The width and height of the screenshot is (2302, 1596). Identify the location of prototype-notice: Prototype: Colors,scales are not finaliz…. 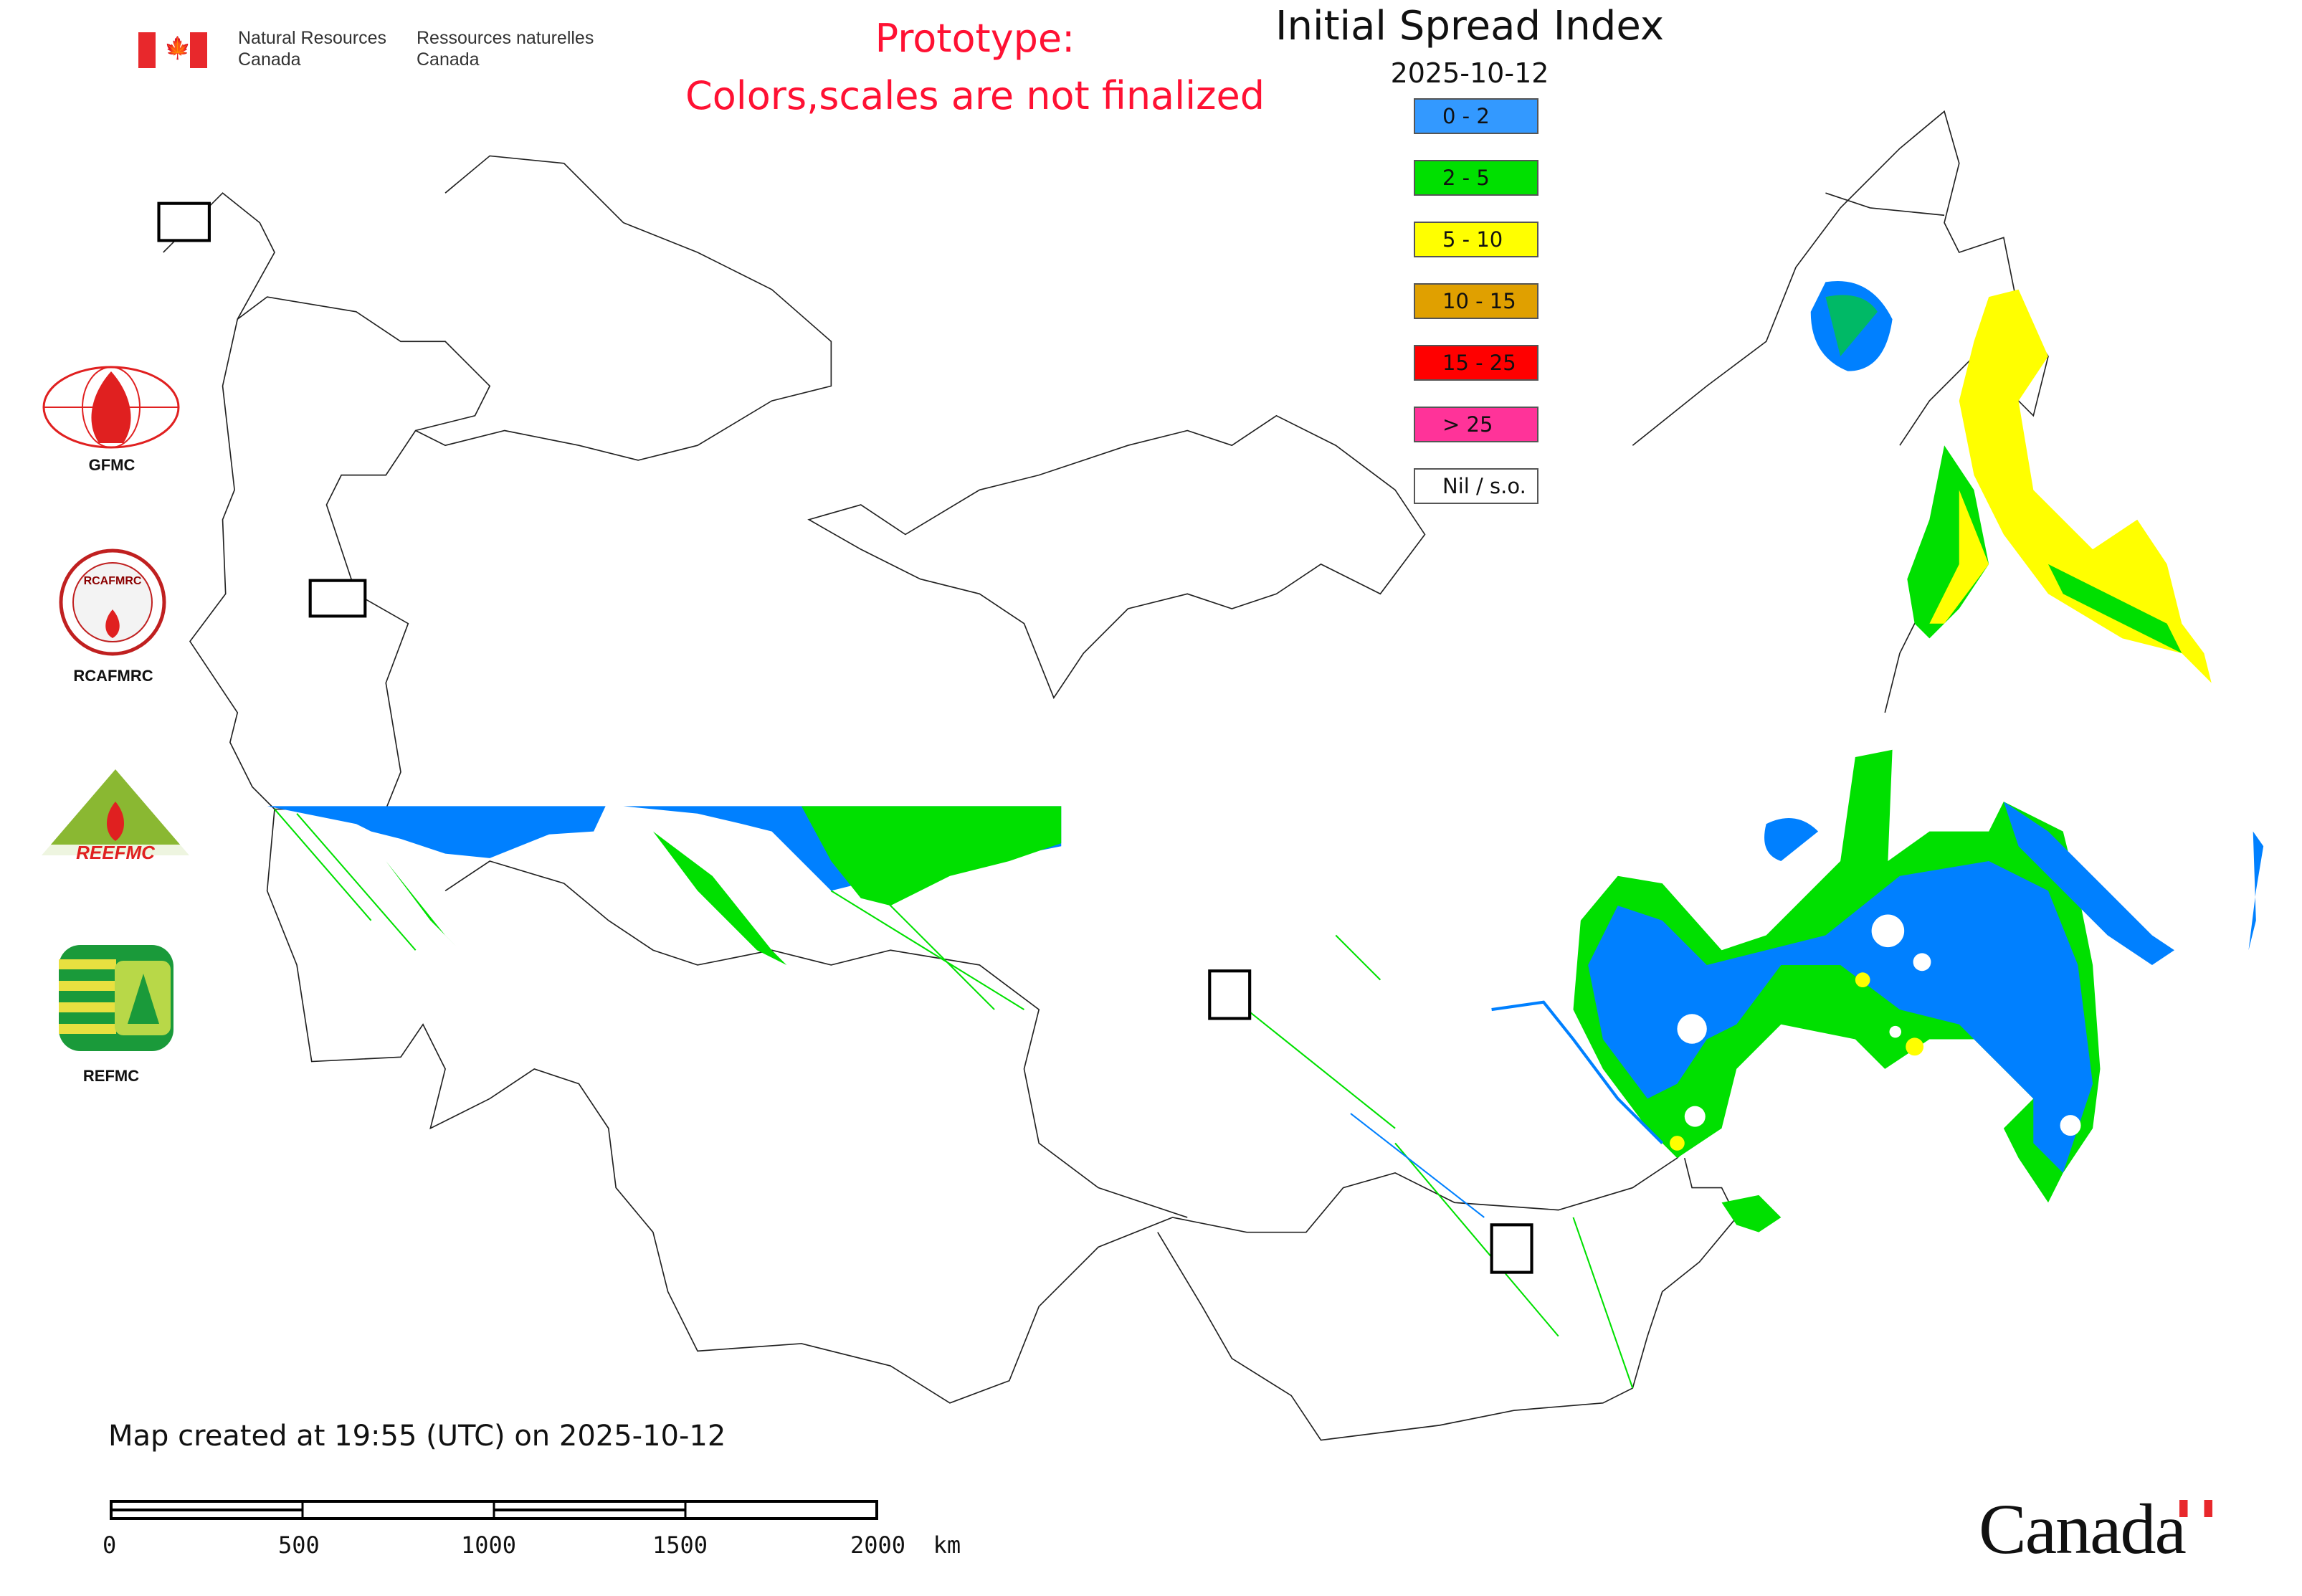
(975, 67).